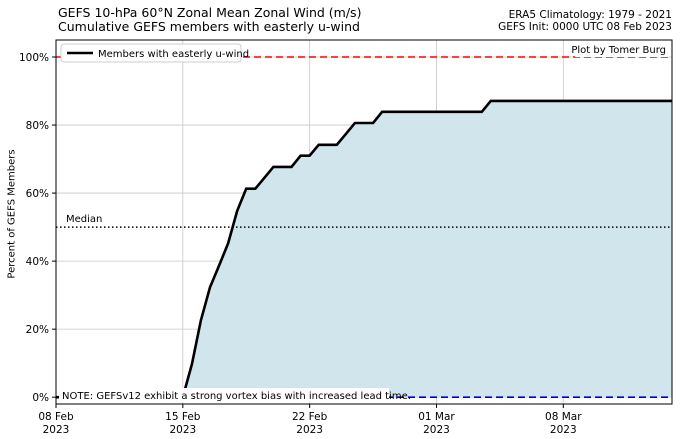 This screenshot has height=439, width=680. I want to click on y-tick-label: 0%, so click(40, 398).